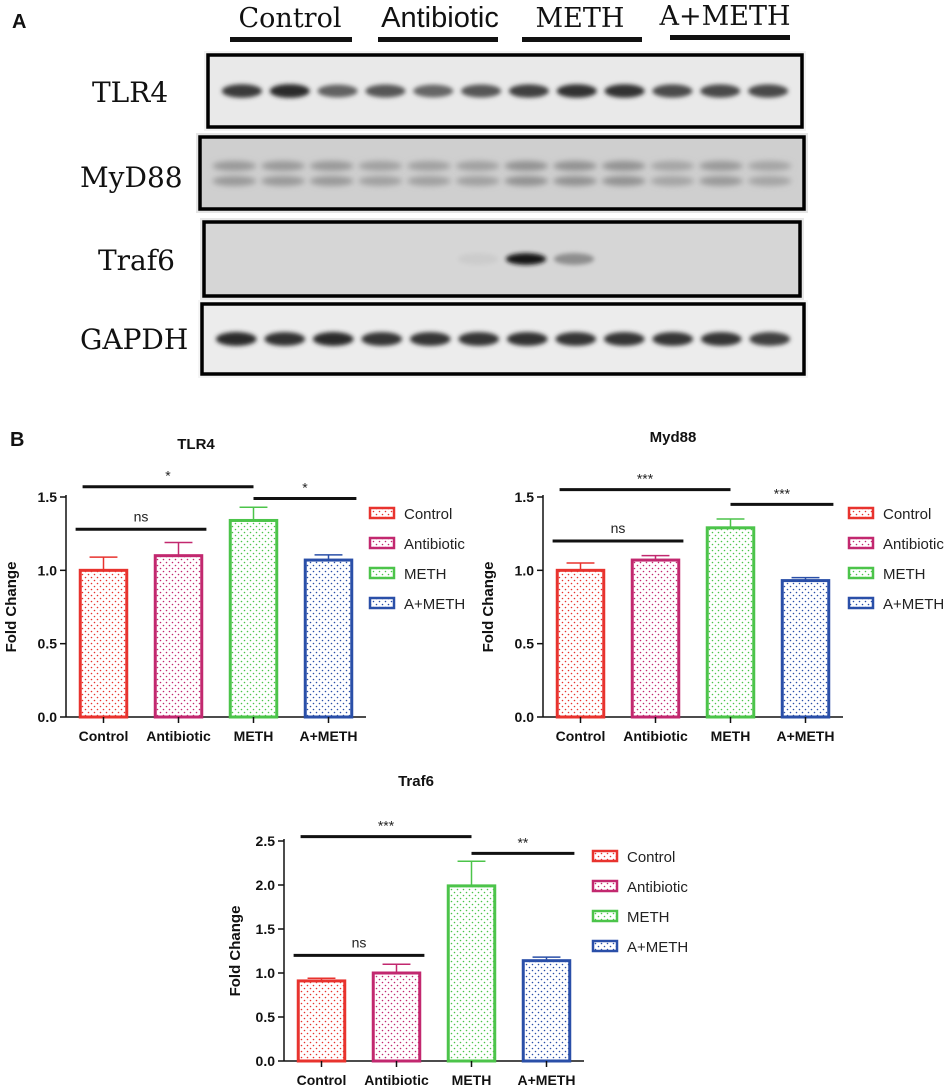 This screenshot has height=1086, width=948. What do you see at coordinates (291, 39) in the screenshot?
I see `blot-group-bar-control` at bounding box center [291, 39].